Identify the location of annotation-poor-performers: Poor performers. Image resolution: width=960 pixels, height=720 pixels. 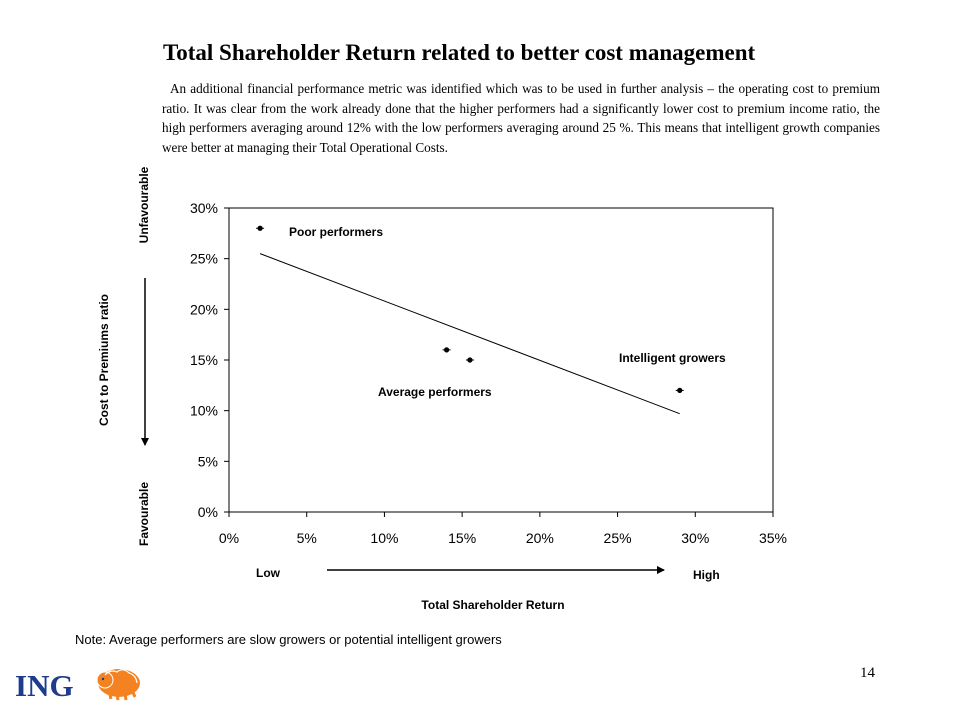
(336, 232).